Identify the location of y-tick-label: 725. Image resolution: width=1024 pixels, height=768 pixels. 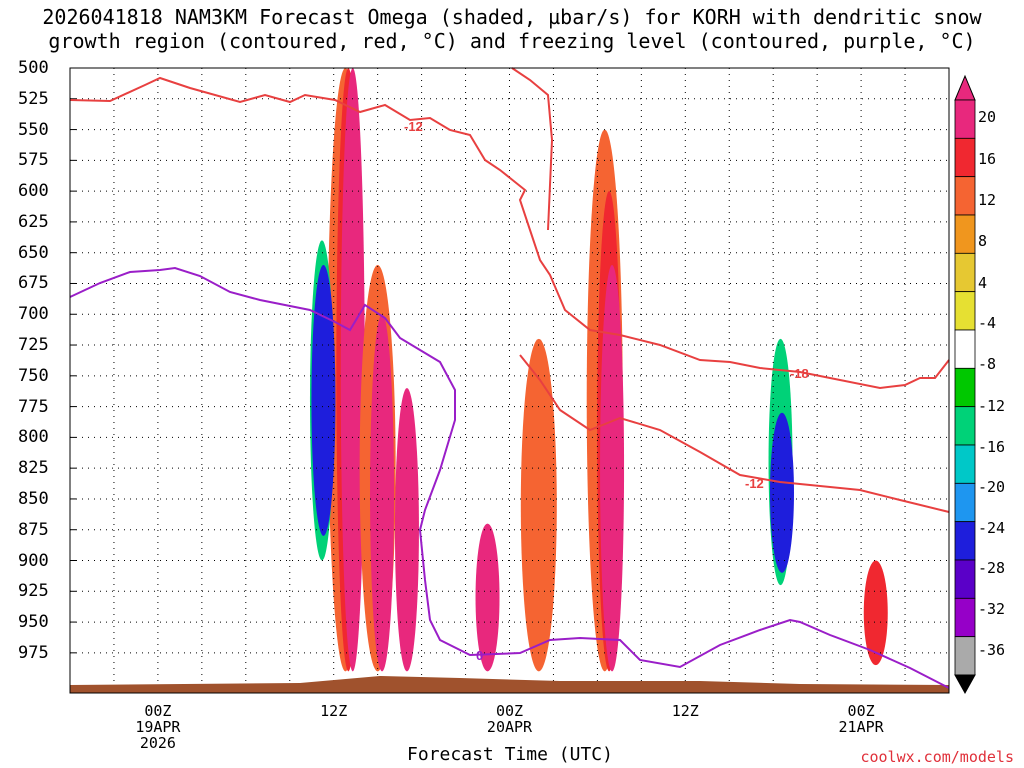
(33, 345).